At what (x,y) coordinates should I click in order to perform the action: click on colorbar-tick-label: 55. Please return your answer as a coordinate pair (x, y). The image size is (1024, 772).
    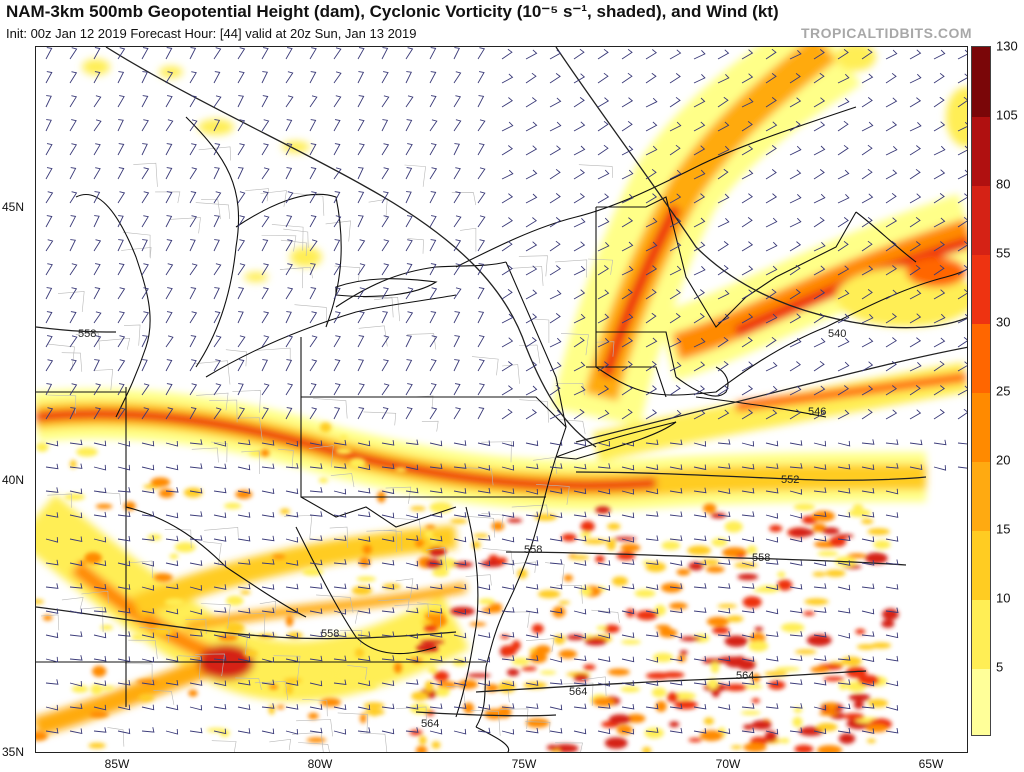
    Looking at the image, I should click on (1003, 253).